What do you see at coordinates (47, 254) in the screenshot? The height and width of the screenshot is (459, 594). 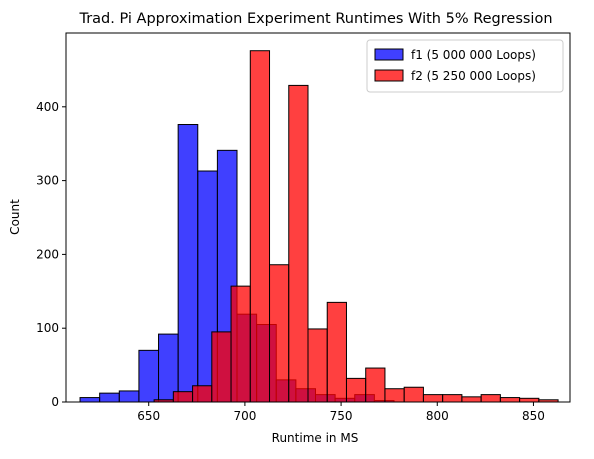 I see `y-tick-label: 200` at bounding box center [47, 254].